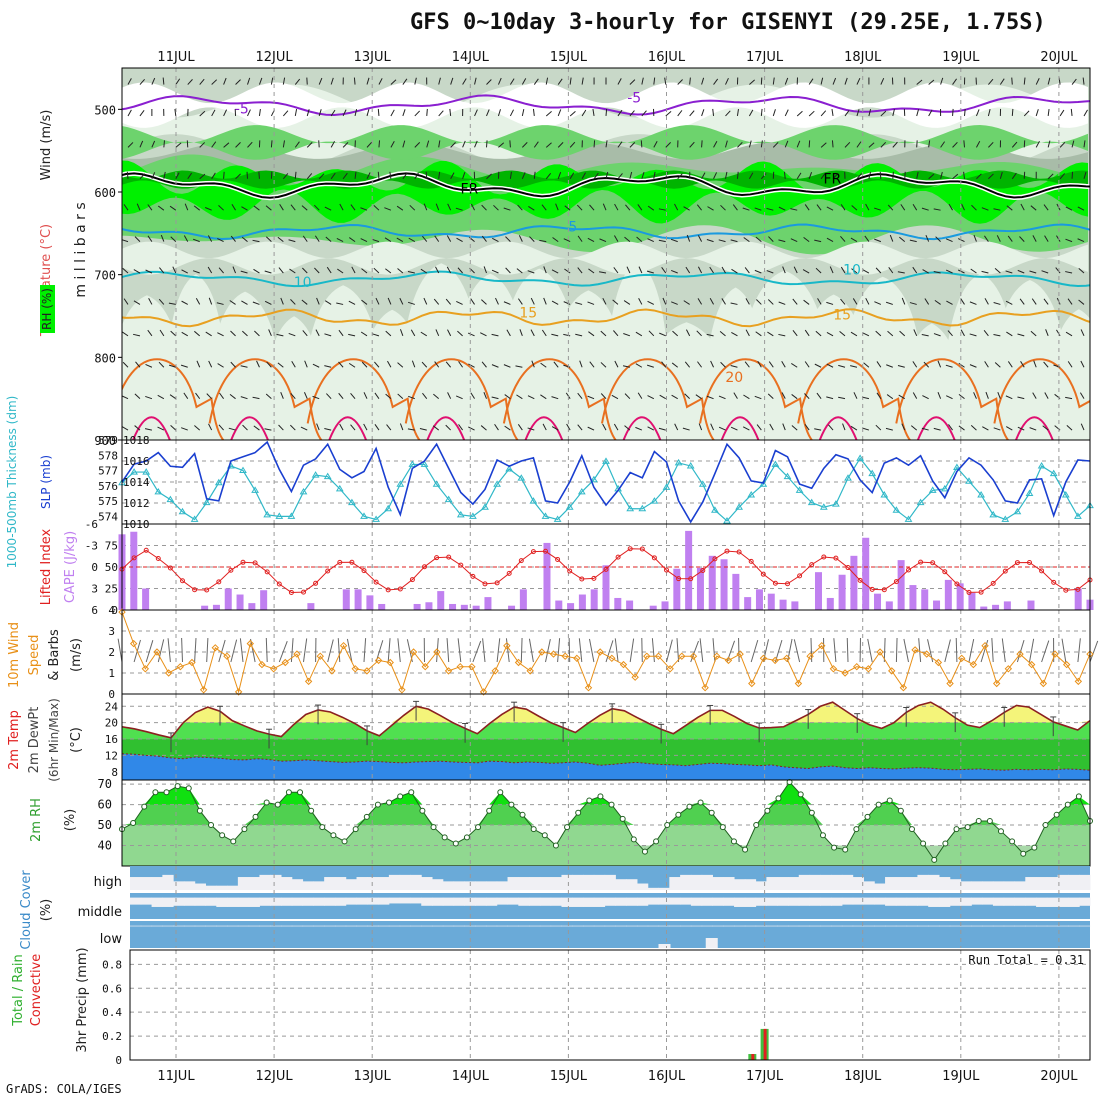 The height and width of the screenshot is (1100, 1100). What do you see at coordinates (469, 190) in the screenshot?
I see `isotherm-label: FR` at bounding box center [469, 190].